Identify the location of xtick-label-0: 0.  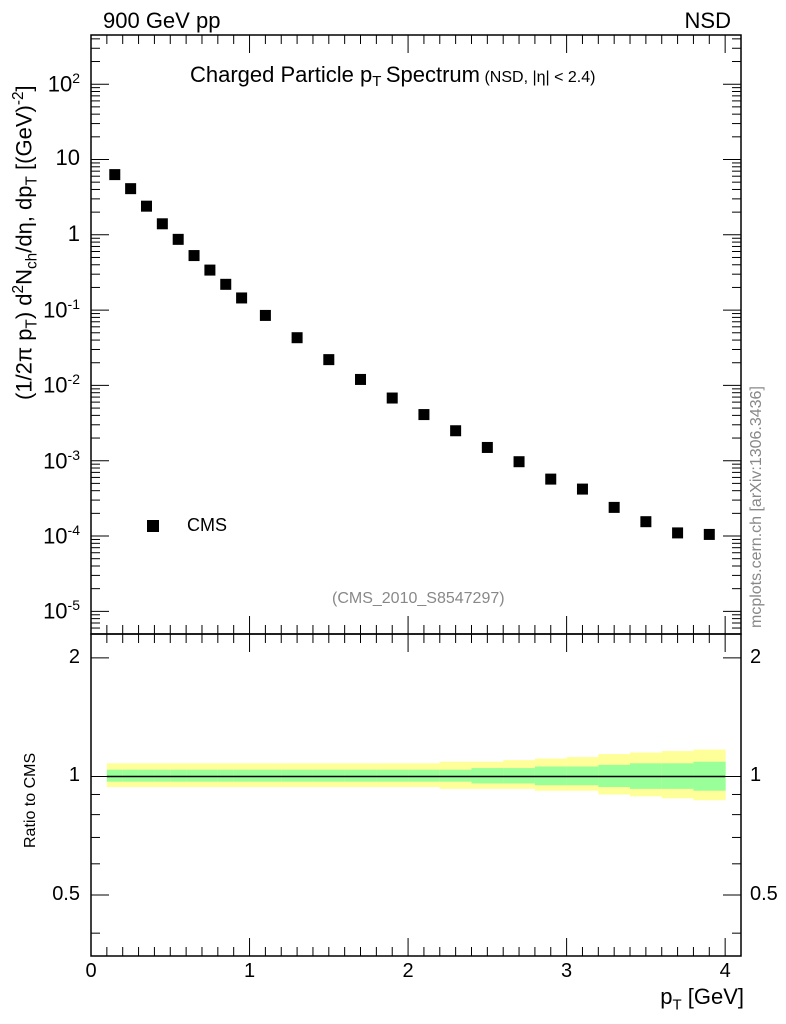
(91, 971).